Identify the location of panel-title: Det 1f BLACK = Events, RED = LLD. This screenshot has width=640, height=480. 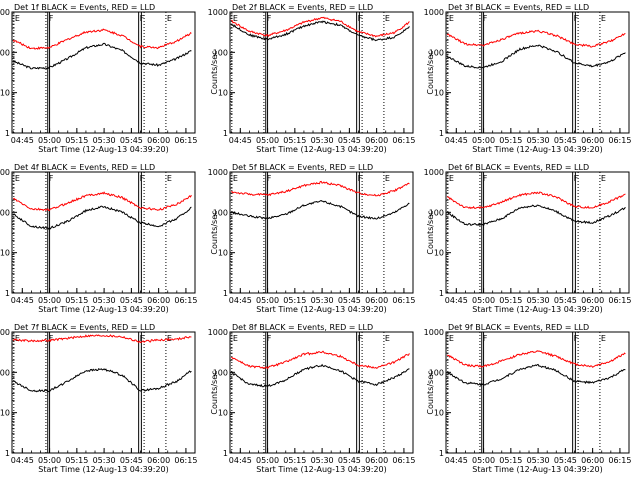
(84, 7).